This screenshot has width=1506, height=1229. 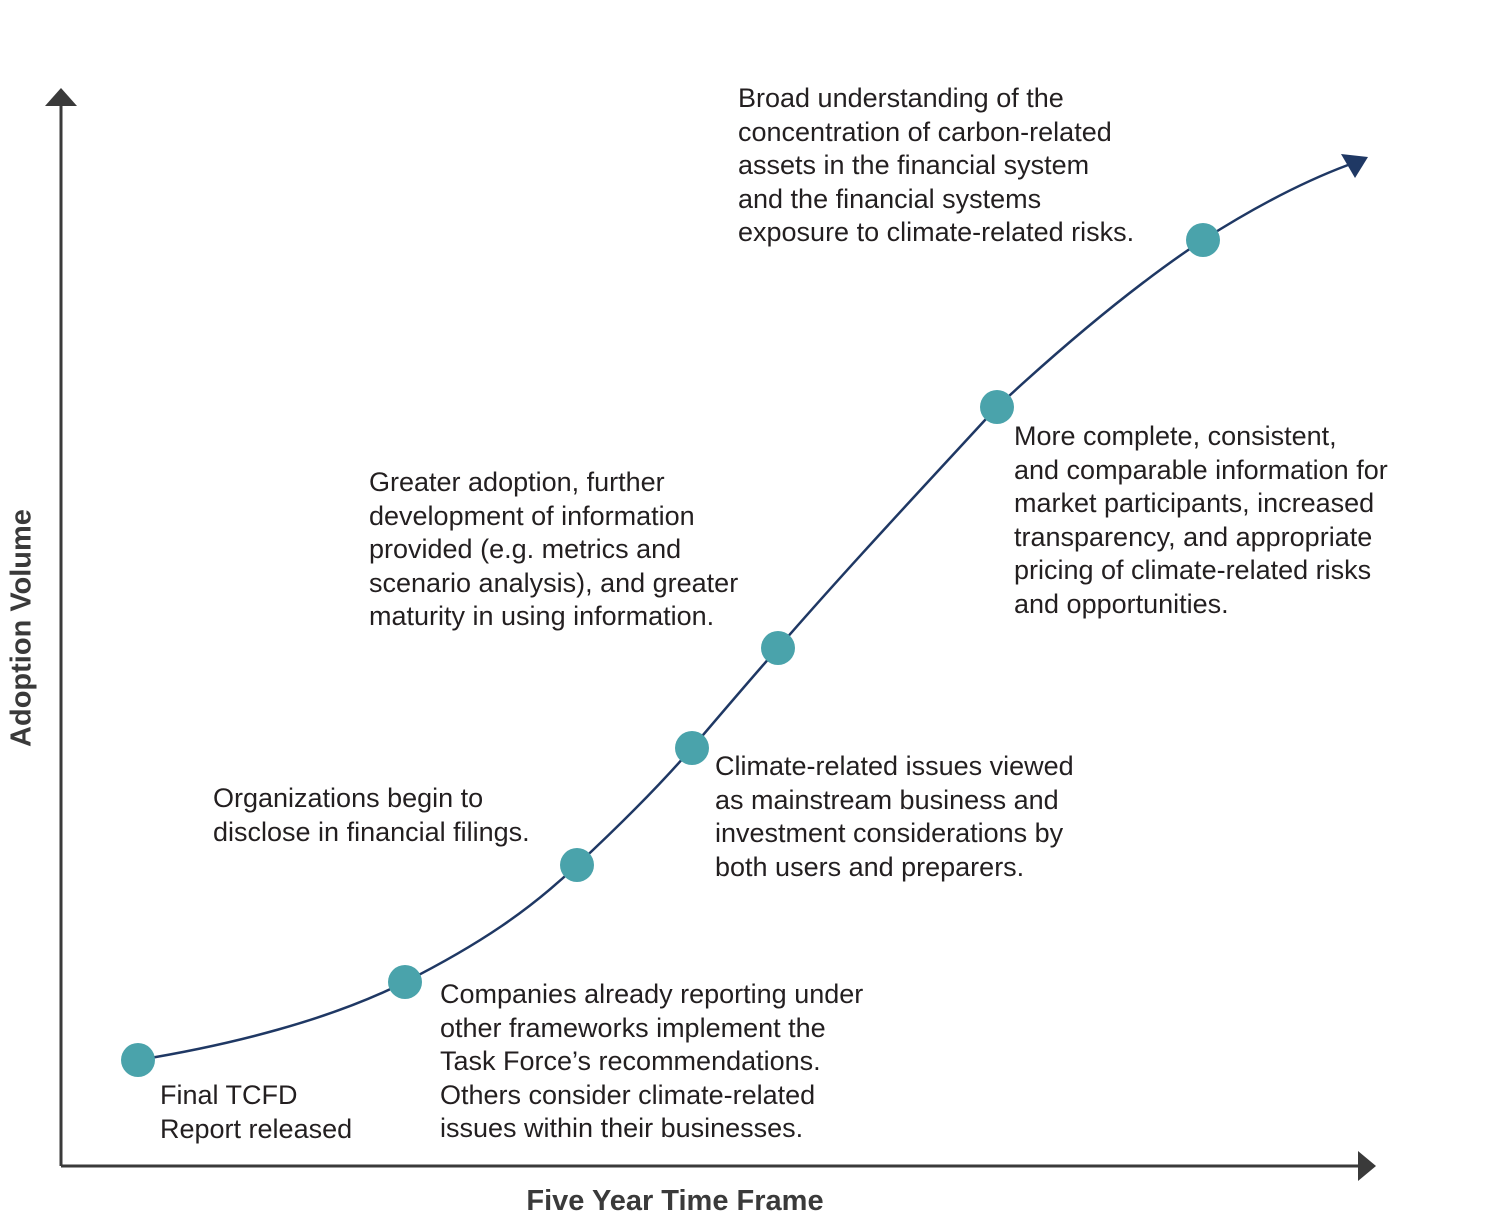 What do you see at coordinates (256, 1112) in the screenshot?
I see `milestone-label-final-report: Final TCFD Report released` at bounding box center [256, 1112].